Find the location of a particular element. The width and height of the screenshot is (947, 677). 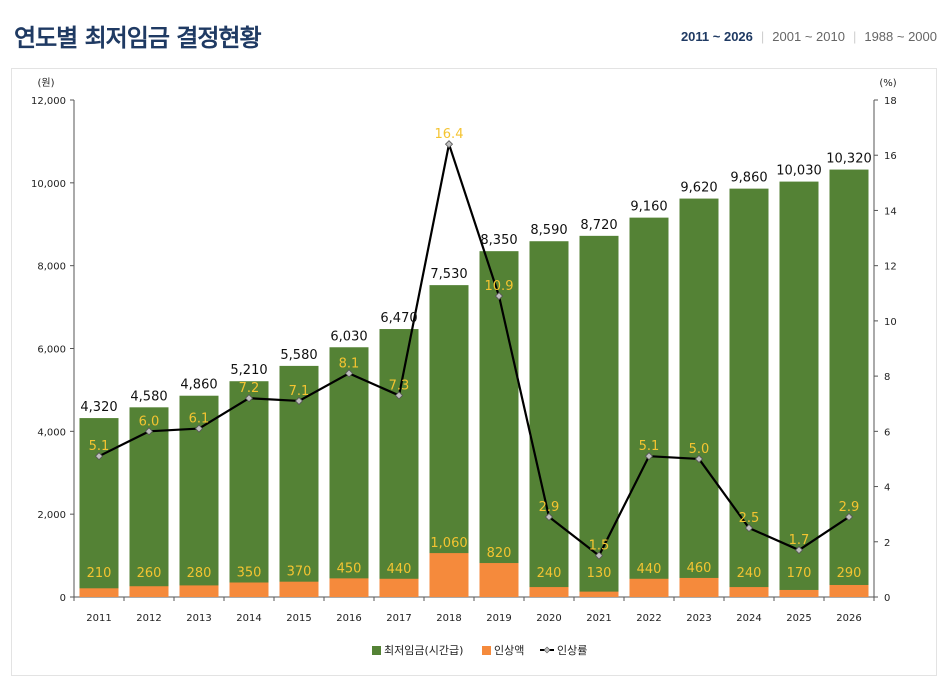

x-tick-label: 2022 is located at coordinates (648, 618).